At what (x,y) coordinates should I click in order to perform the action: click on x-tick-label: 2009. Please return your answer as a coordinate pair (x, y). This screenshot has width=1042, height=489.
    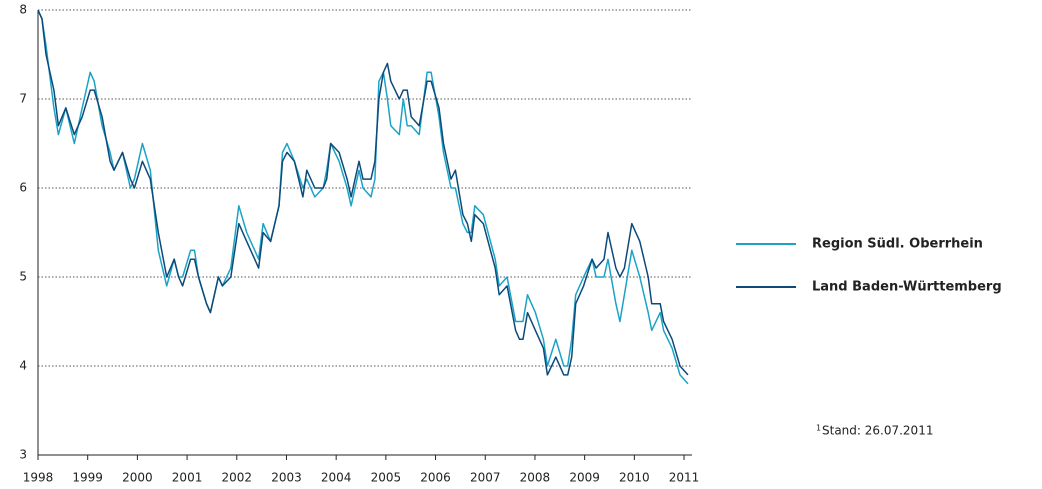
    Looking at the image, I should click on (584, 478).